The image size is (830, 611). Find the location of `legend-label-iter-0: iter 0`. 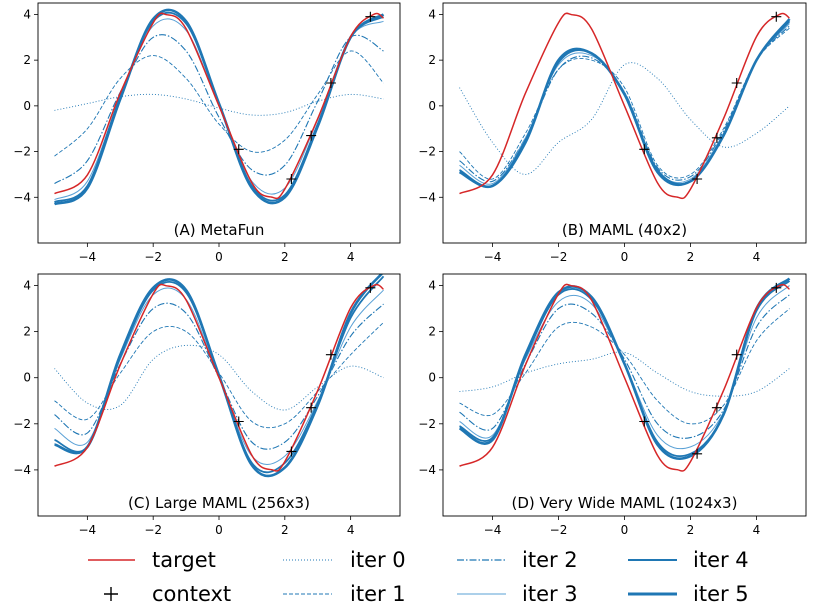

legend-label-iter-0: iter 0 is located at coordinates (378, 560).